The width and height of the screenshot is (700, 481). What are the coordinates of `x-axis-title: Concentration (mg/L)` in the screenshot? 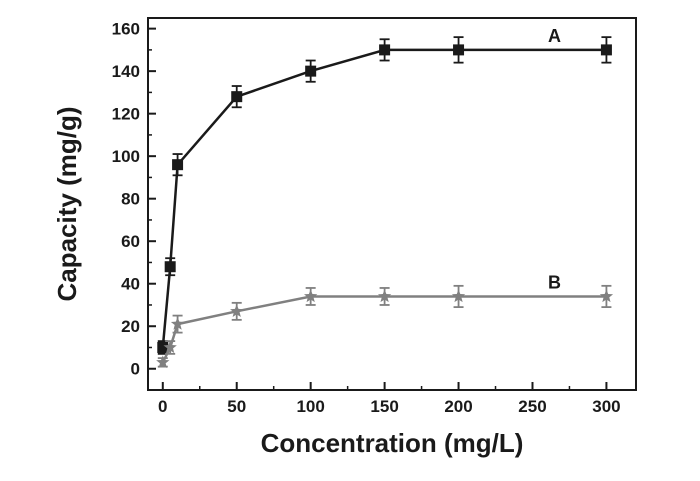 It's located at (392, 443).